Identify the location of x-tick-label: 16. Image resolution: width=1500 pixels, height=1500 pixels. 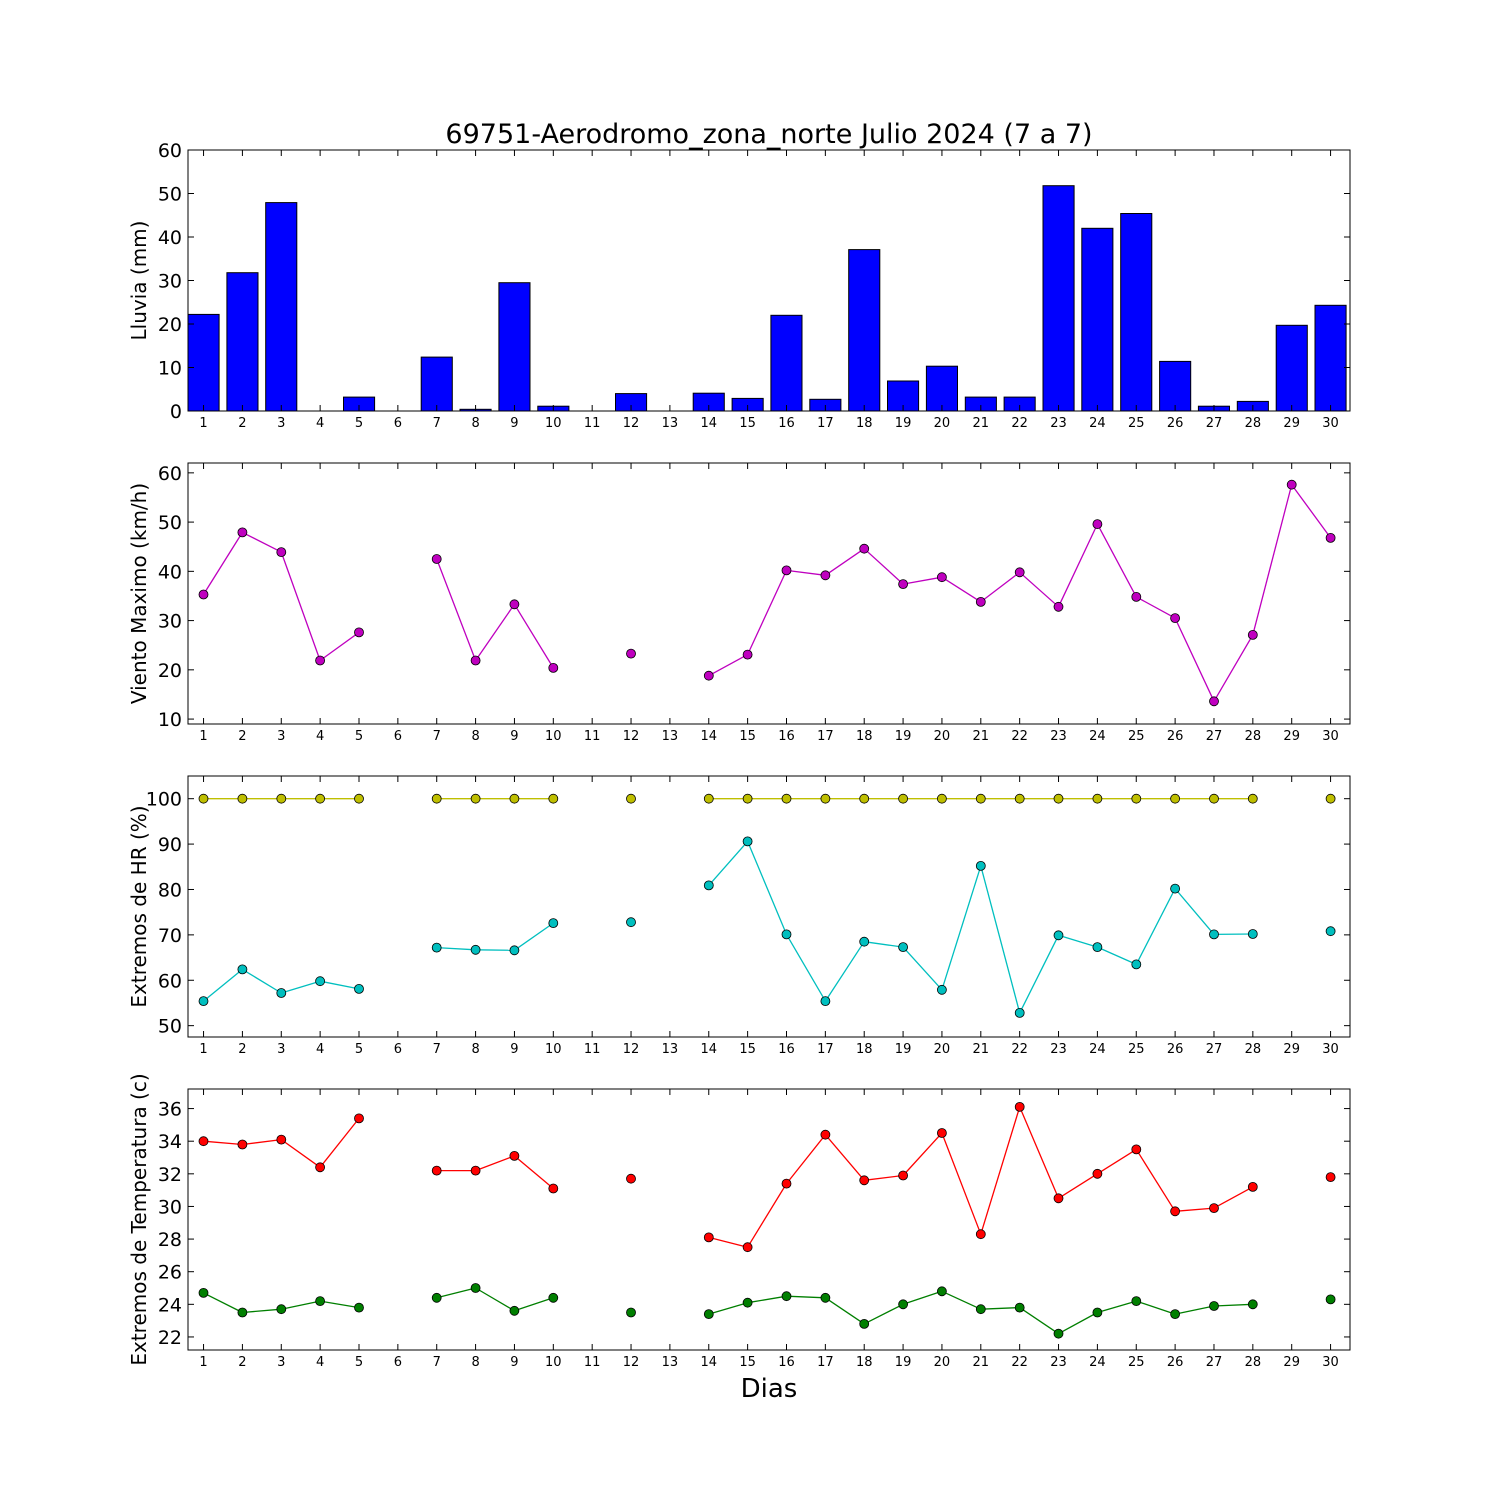
(786, 423).